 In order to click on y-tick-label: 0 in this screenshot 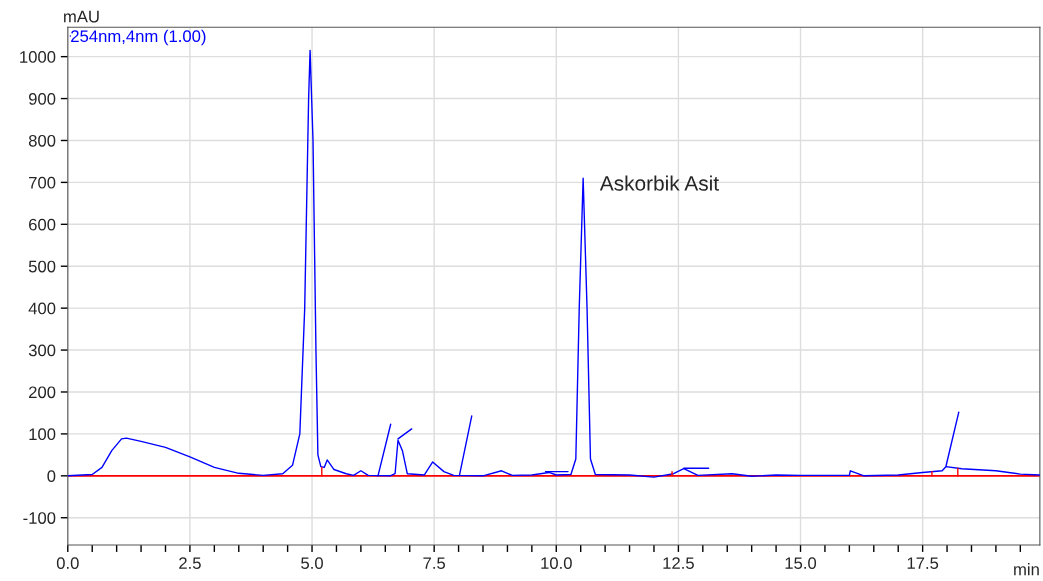, I will do `click(51, 476)`.